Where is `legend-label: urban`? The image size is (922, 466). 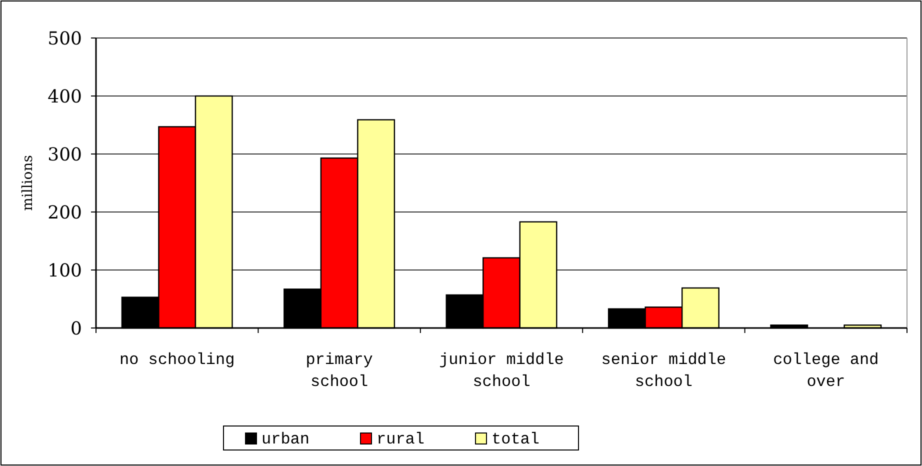
legend-label: urban is located at coordinates (286, 439).